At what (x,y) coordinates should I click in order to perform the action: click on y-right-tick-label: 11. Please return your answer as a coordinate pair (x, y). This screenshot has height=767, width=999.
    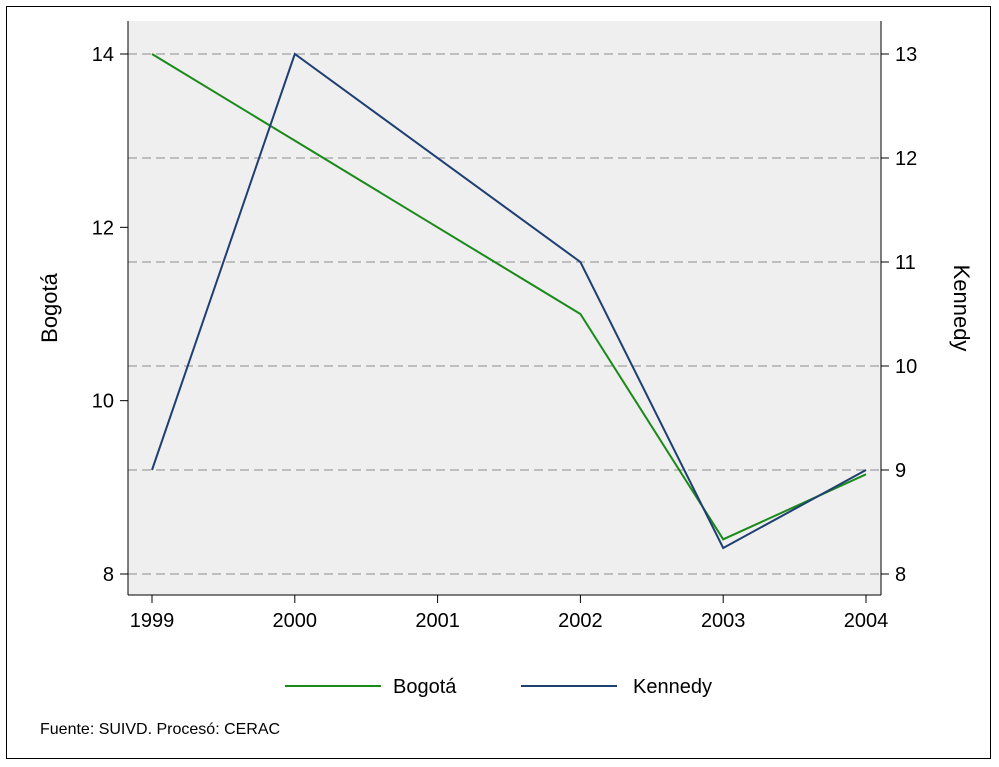
    Looking at the image, I should click on (905, 263).